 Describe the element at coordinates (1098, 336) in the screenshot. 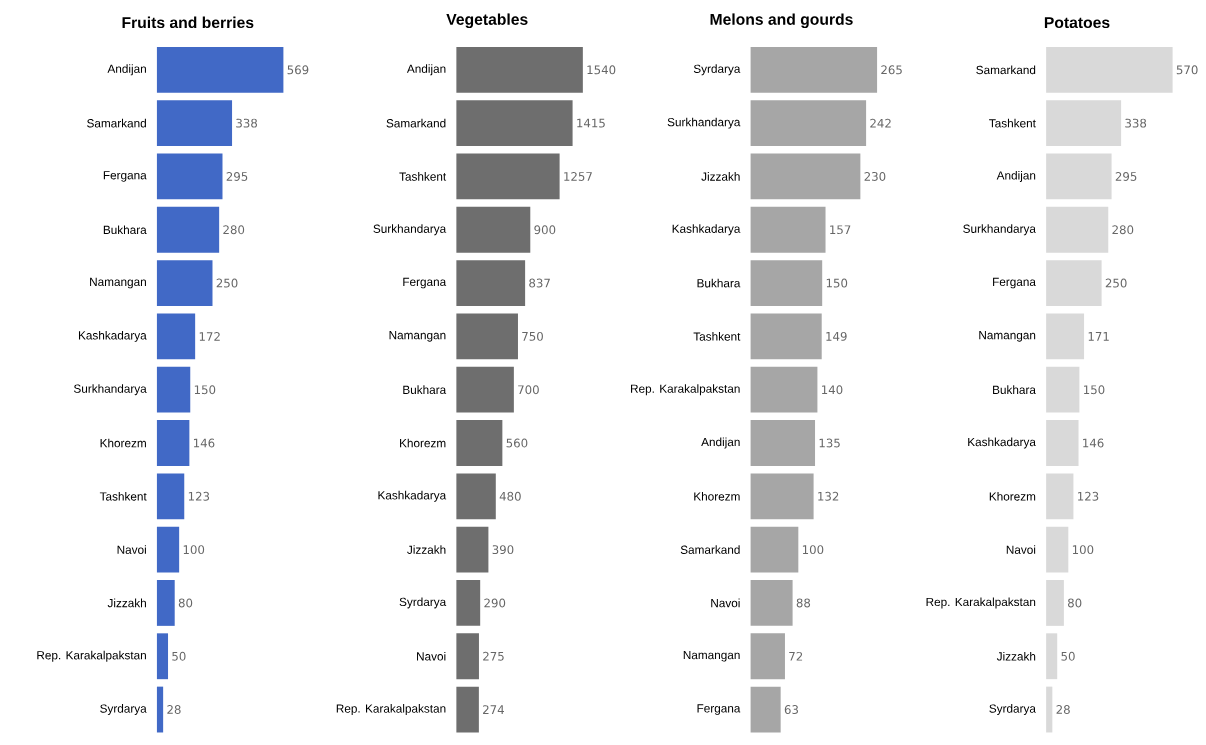

I see `data-label: 171` at that location.